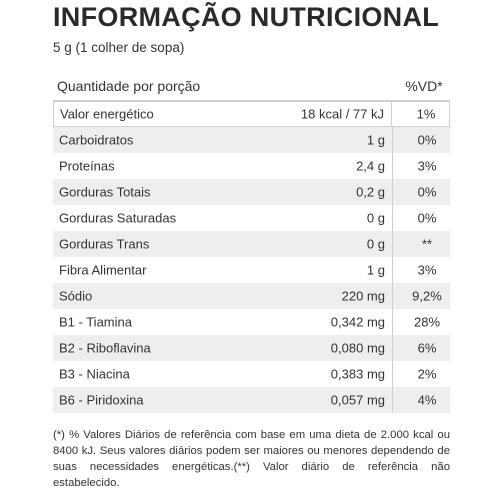 The width and height of the screenshot is (500, 500). What do you see at coordinates (370, 166) in the screenshot?
I see `nutrient-amount: 2,4 g` at bounding box center [370, 166].